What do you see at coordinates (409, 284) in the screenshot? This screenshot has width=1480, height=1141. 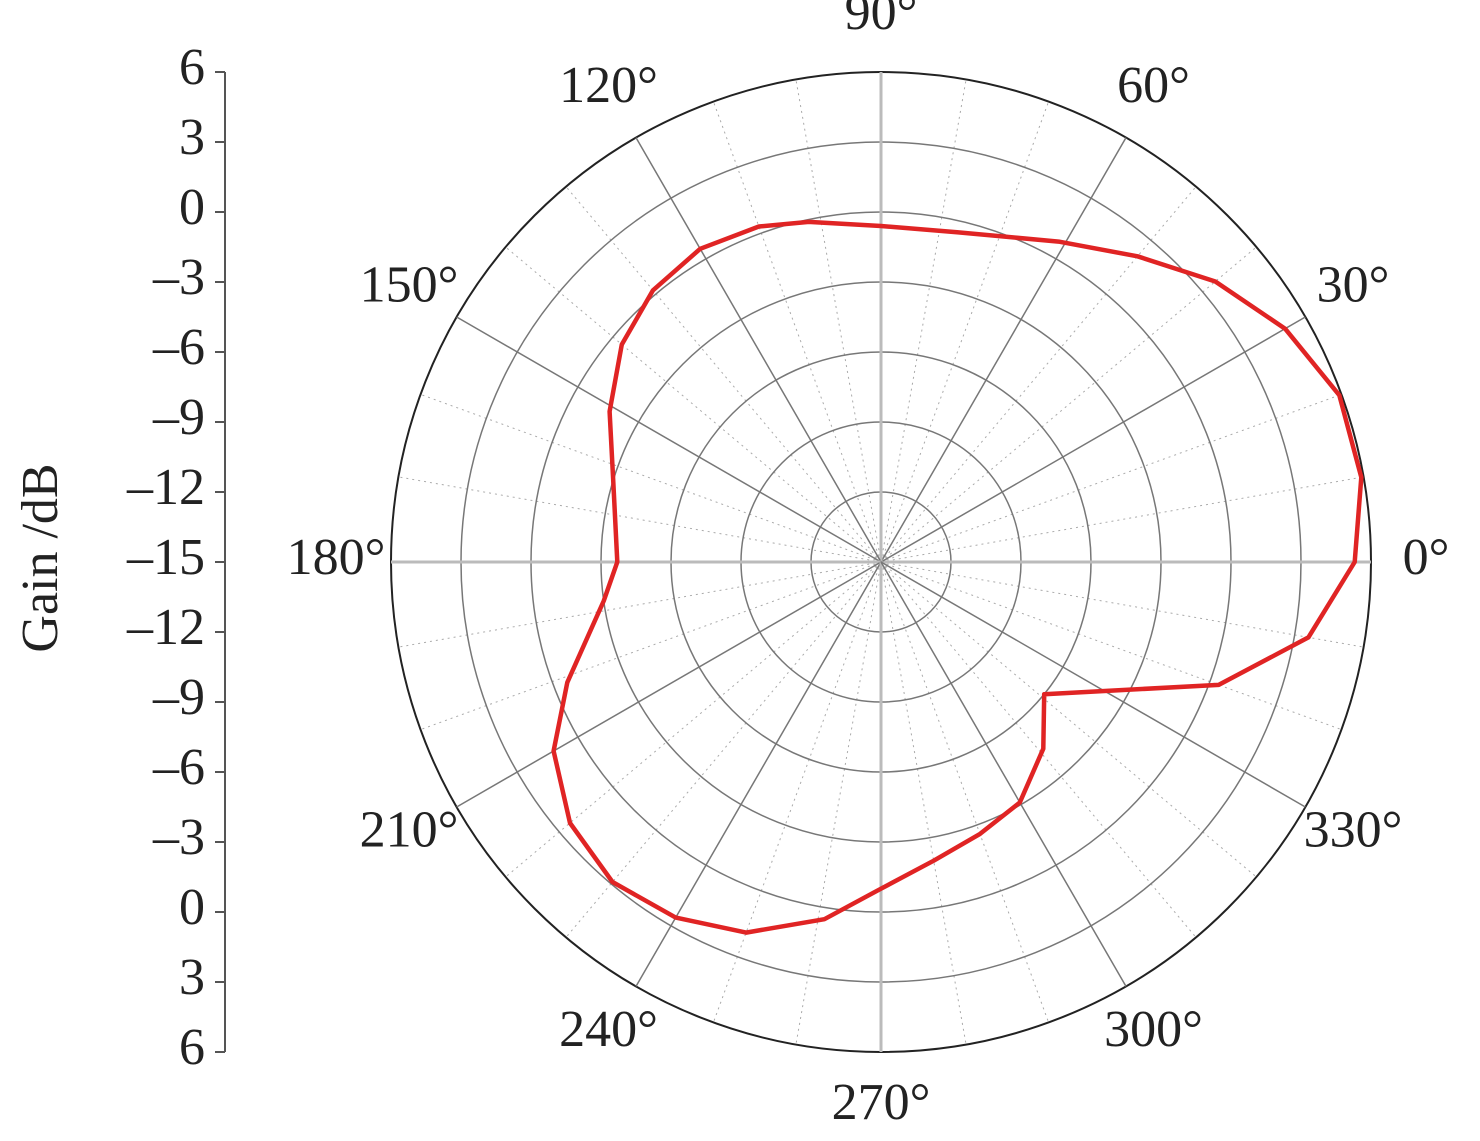 I see `angle-label: 150°` at bounding box center [409, 284].